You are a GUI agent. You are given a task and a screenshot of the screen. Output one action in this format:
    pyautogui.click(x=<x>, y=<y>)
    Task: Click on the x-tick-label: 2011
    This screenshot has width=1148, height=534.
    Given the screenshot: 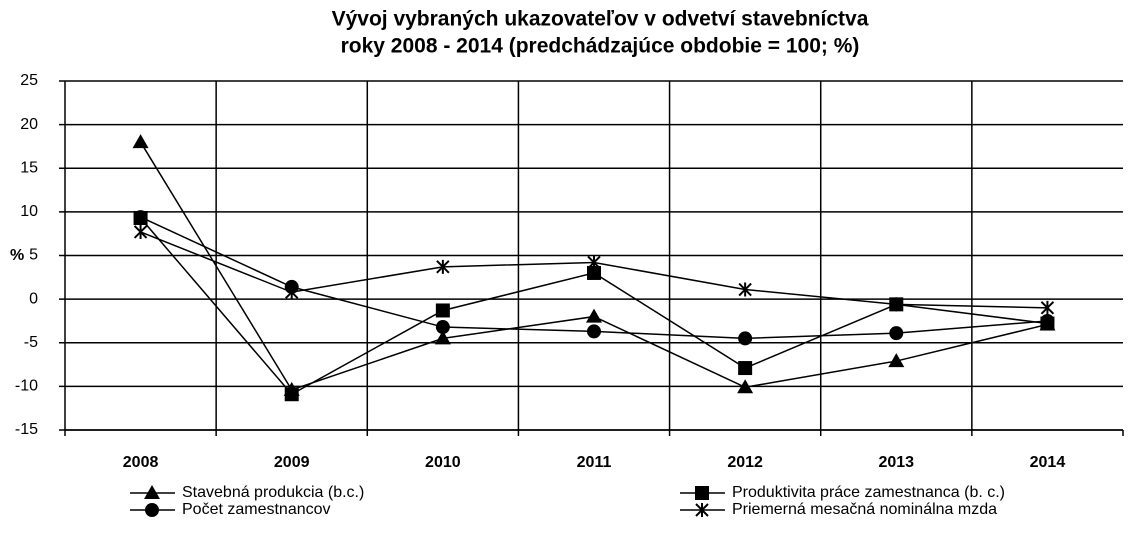 What is the action you would take?
    pyautogui.click(x=594, y=462)
    